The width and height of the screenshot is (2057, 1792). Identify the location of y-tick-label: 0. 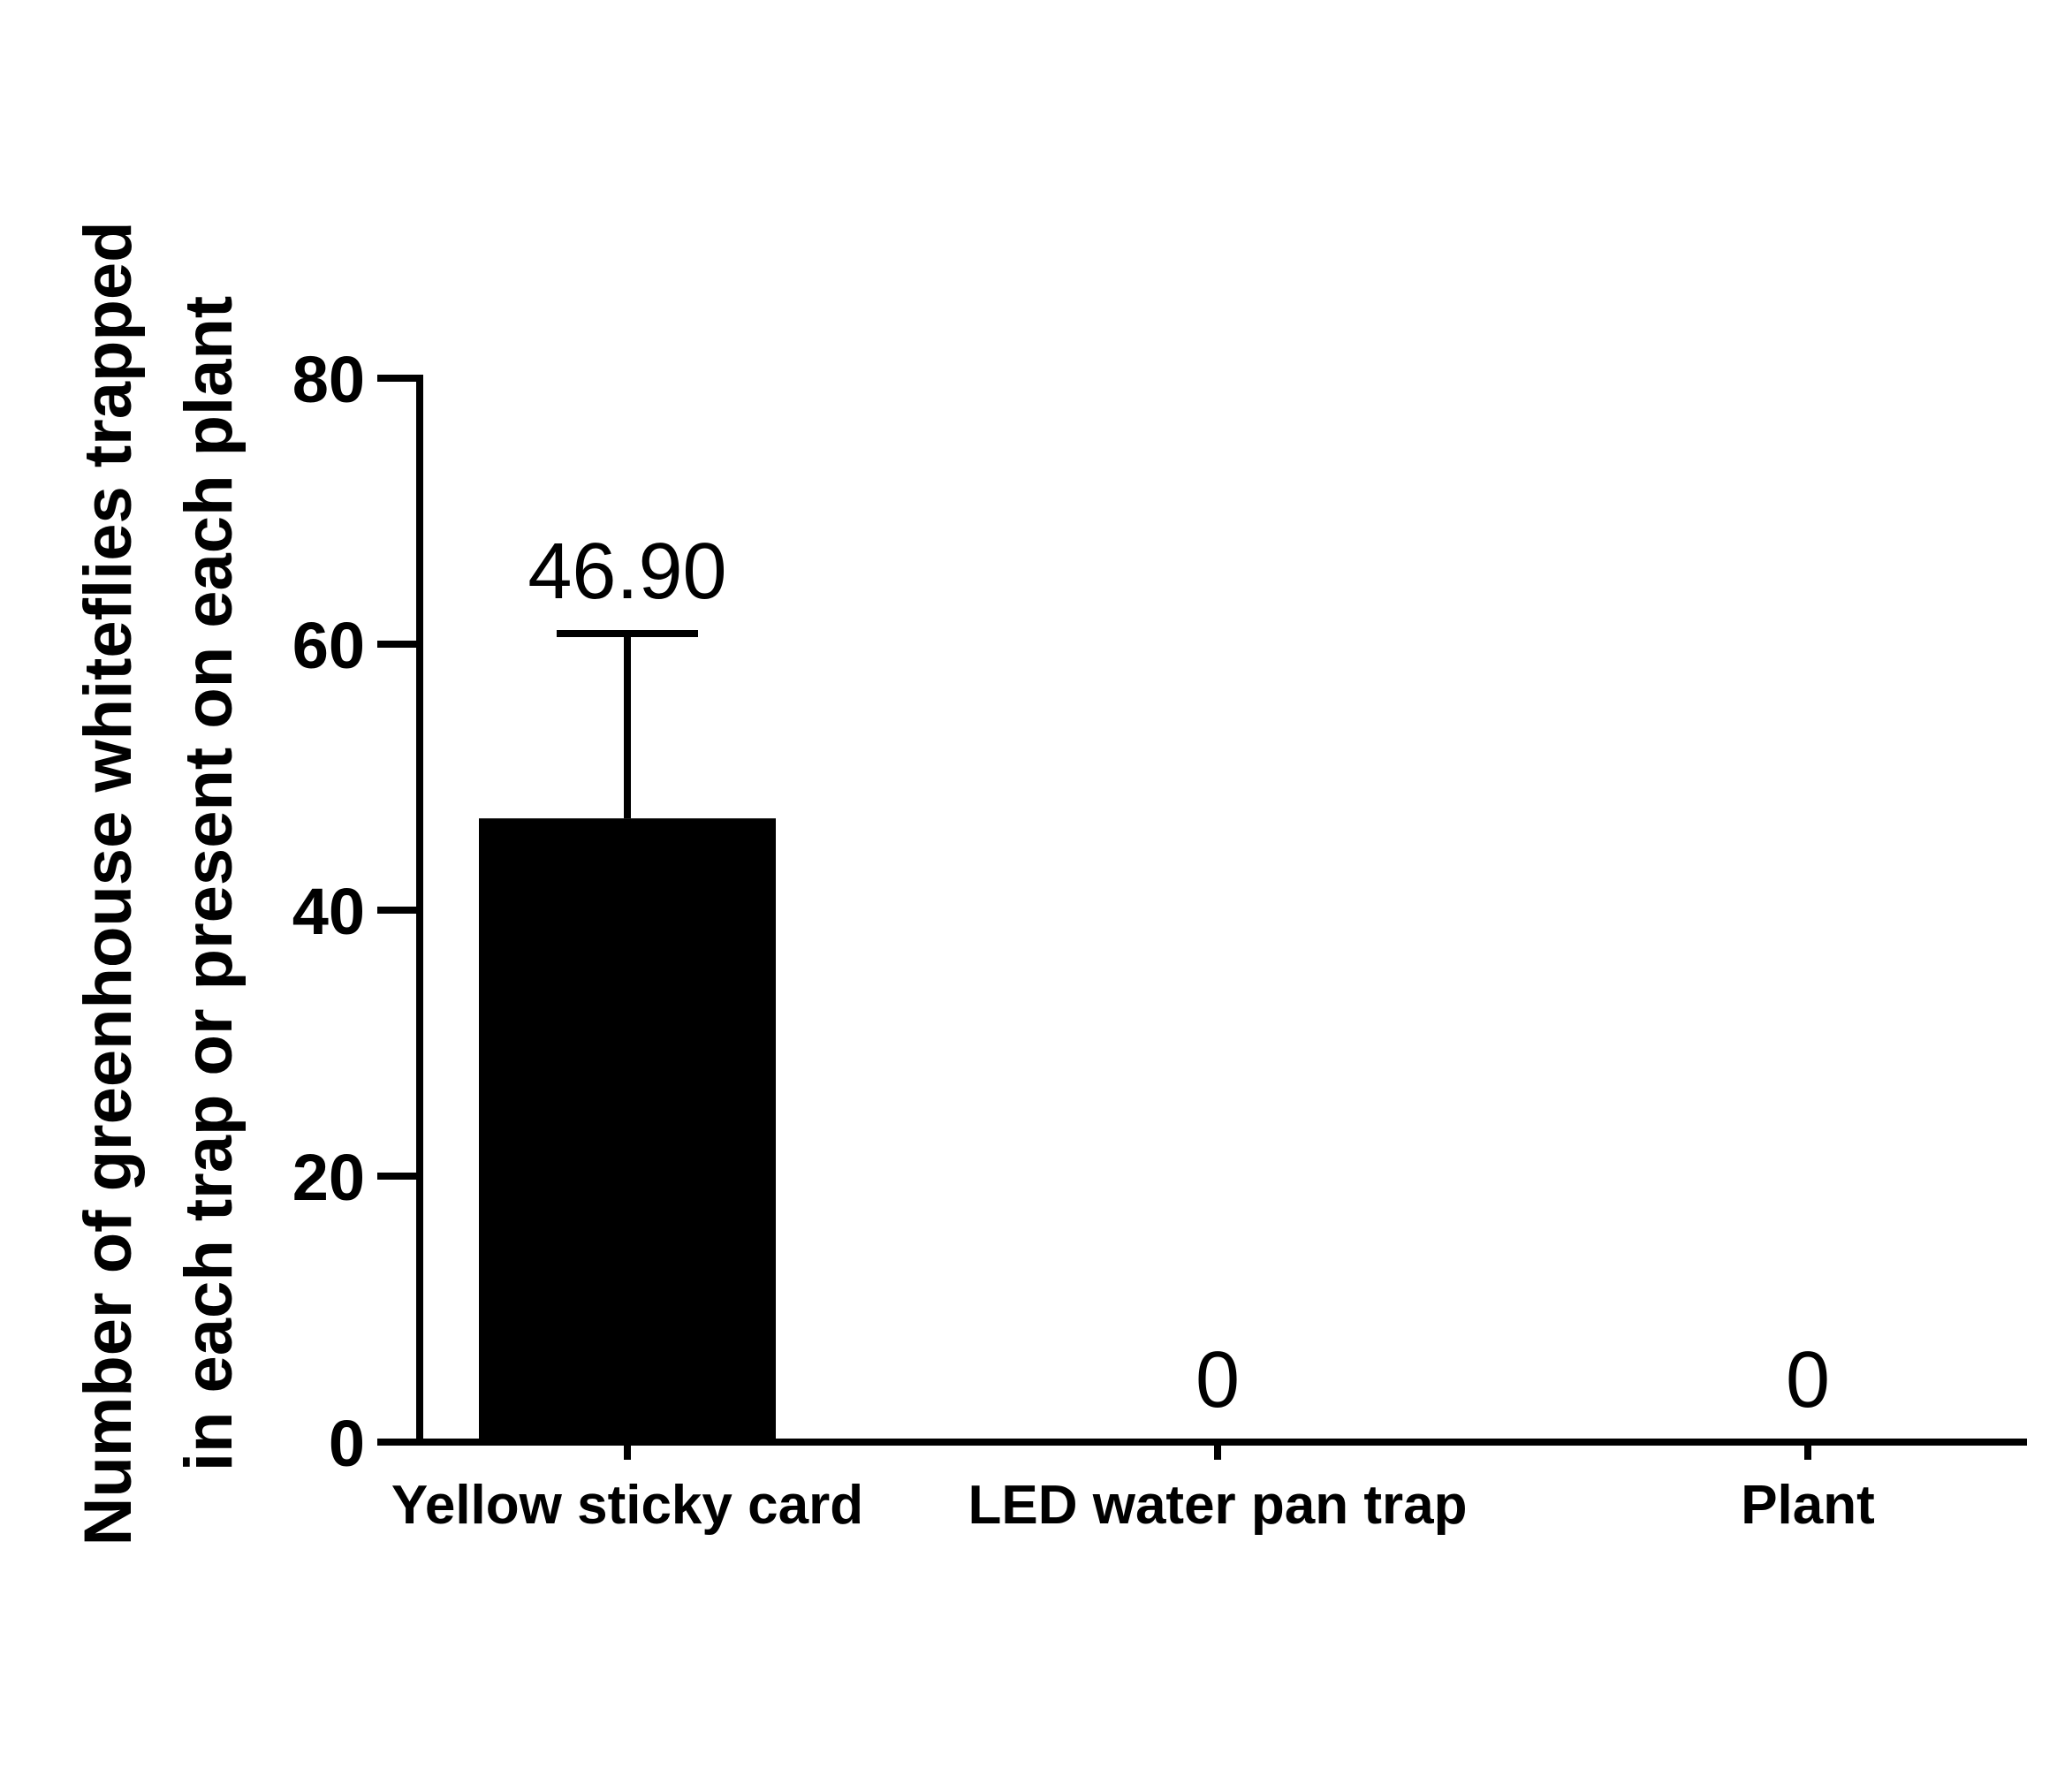
(347, 1443).